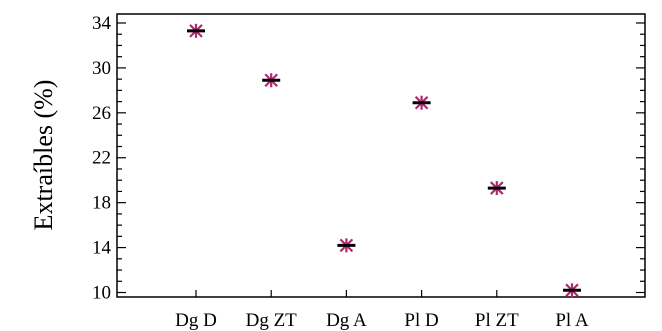 Image resolution: width=662 pixels, height=331 pixels. What do you see at coordinates (421, 320) in the screenshot?
I see `x-category-label: Pl D` at bounding box center [421, 320].